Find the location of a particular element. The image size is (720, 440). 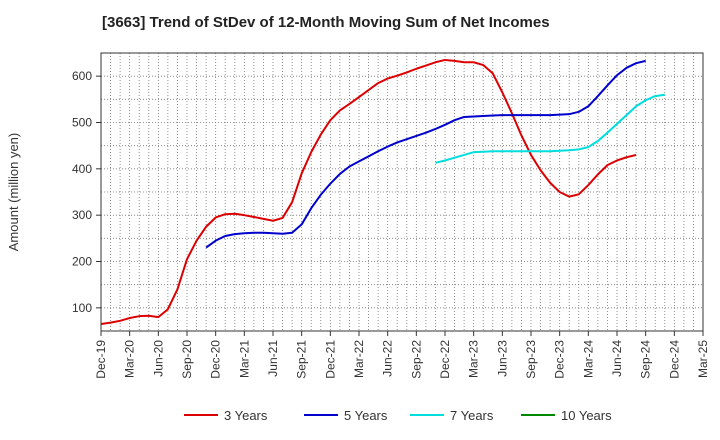

x-tick-label: Dec-22 is located at coordinates (445, 359).